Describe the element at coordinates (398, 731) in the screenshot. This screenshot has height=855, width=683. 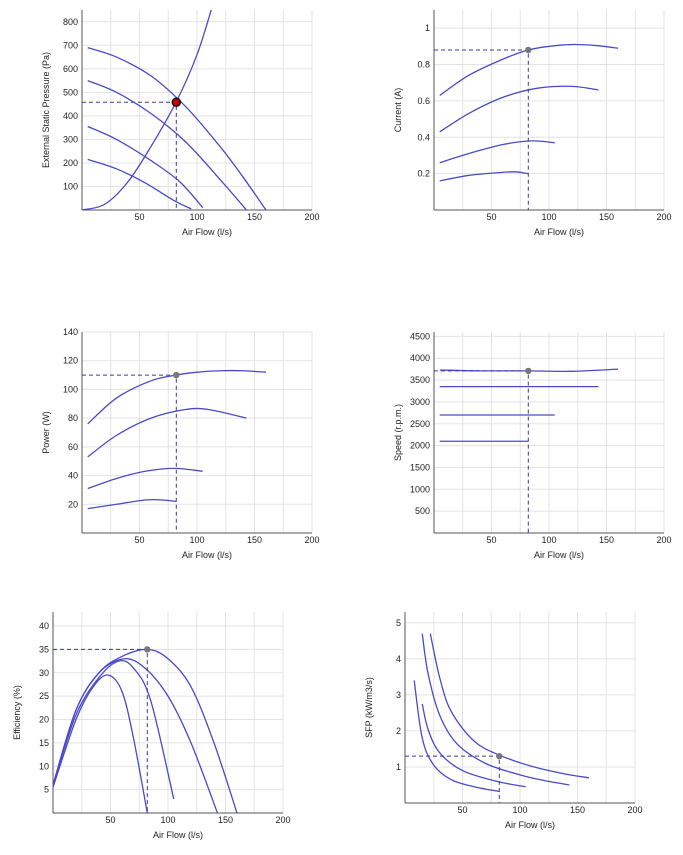
I see `y-tick-label: 2` at that location.